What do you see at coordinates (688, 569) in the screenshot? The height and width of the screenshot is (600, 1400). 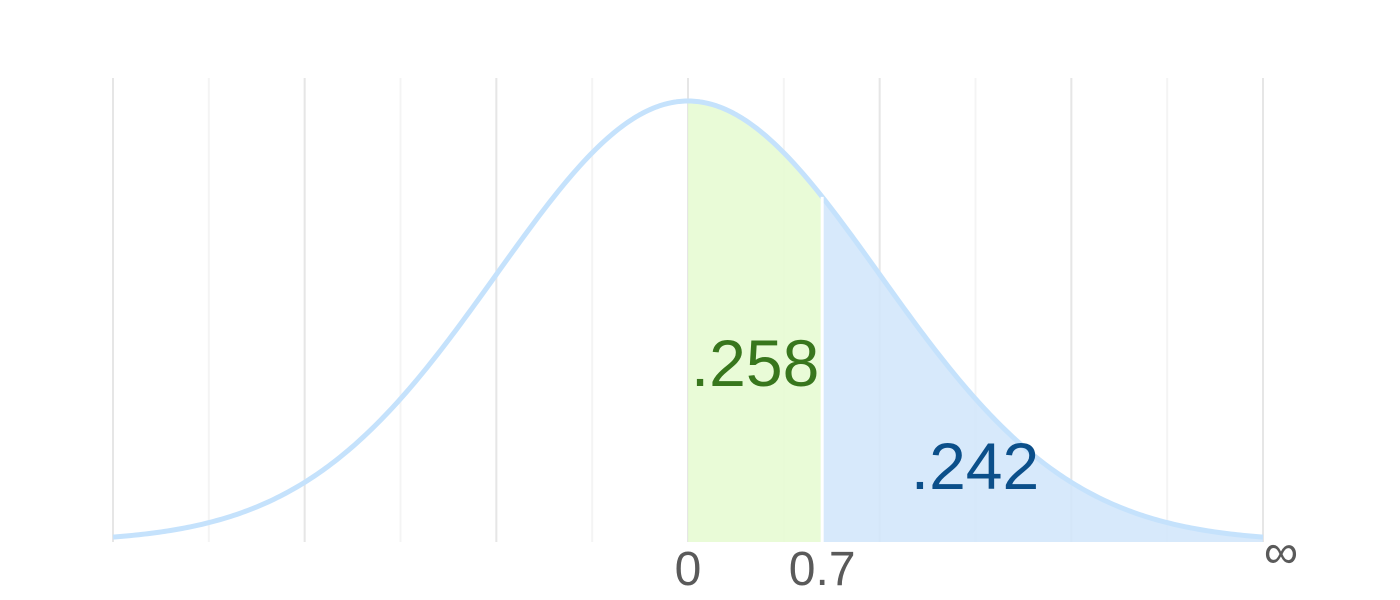 I see `tick-label-zero: 0` at bounding box center [688, 569].